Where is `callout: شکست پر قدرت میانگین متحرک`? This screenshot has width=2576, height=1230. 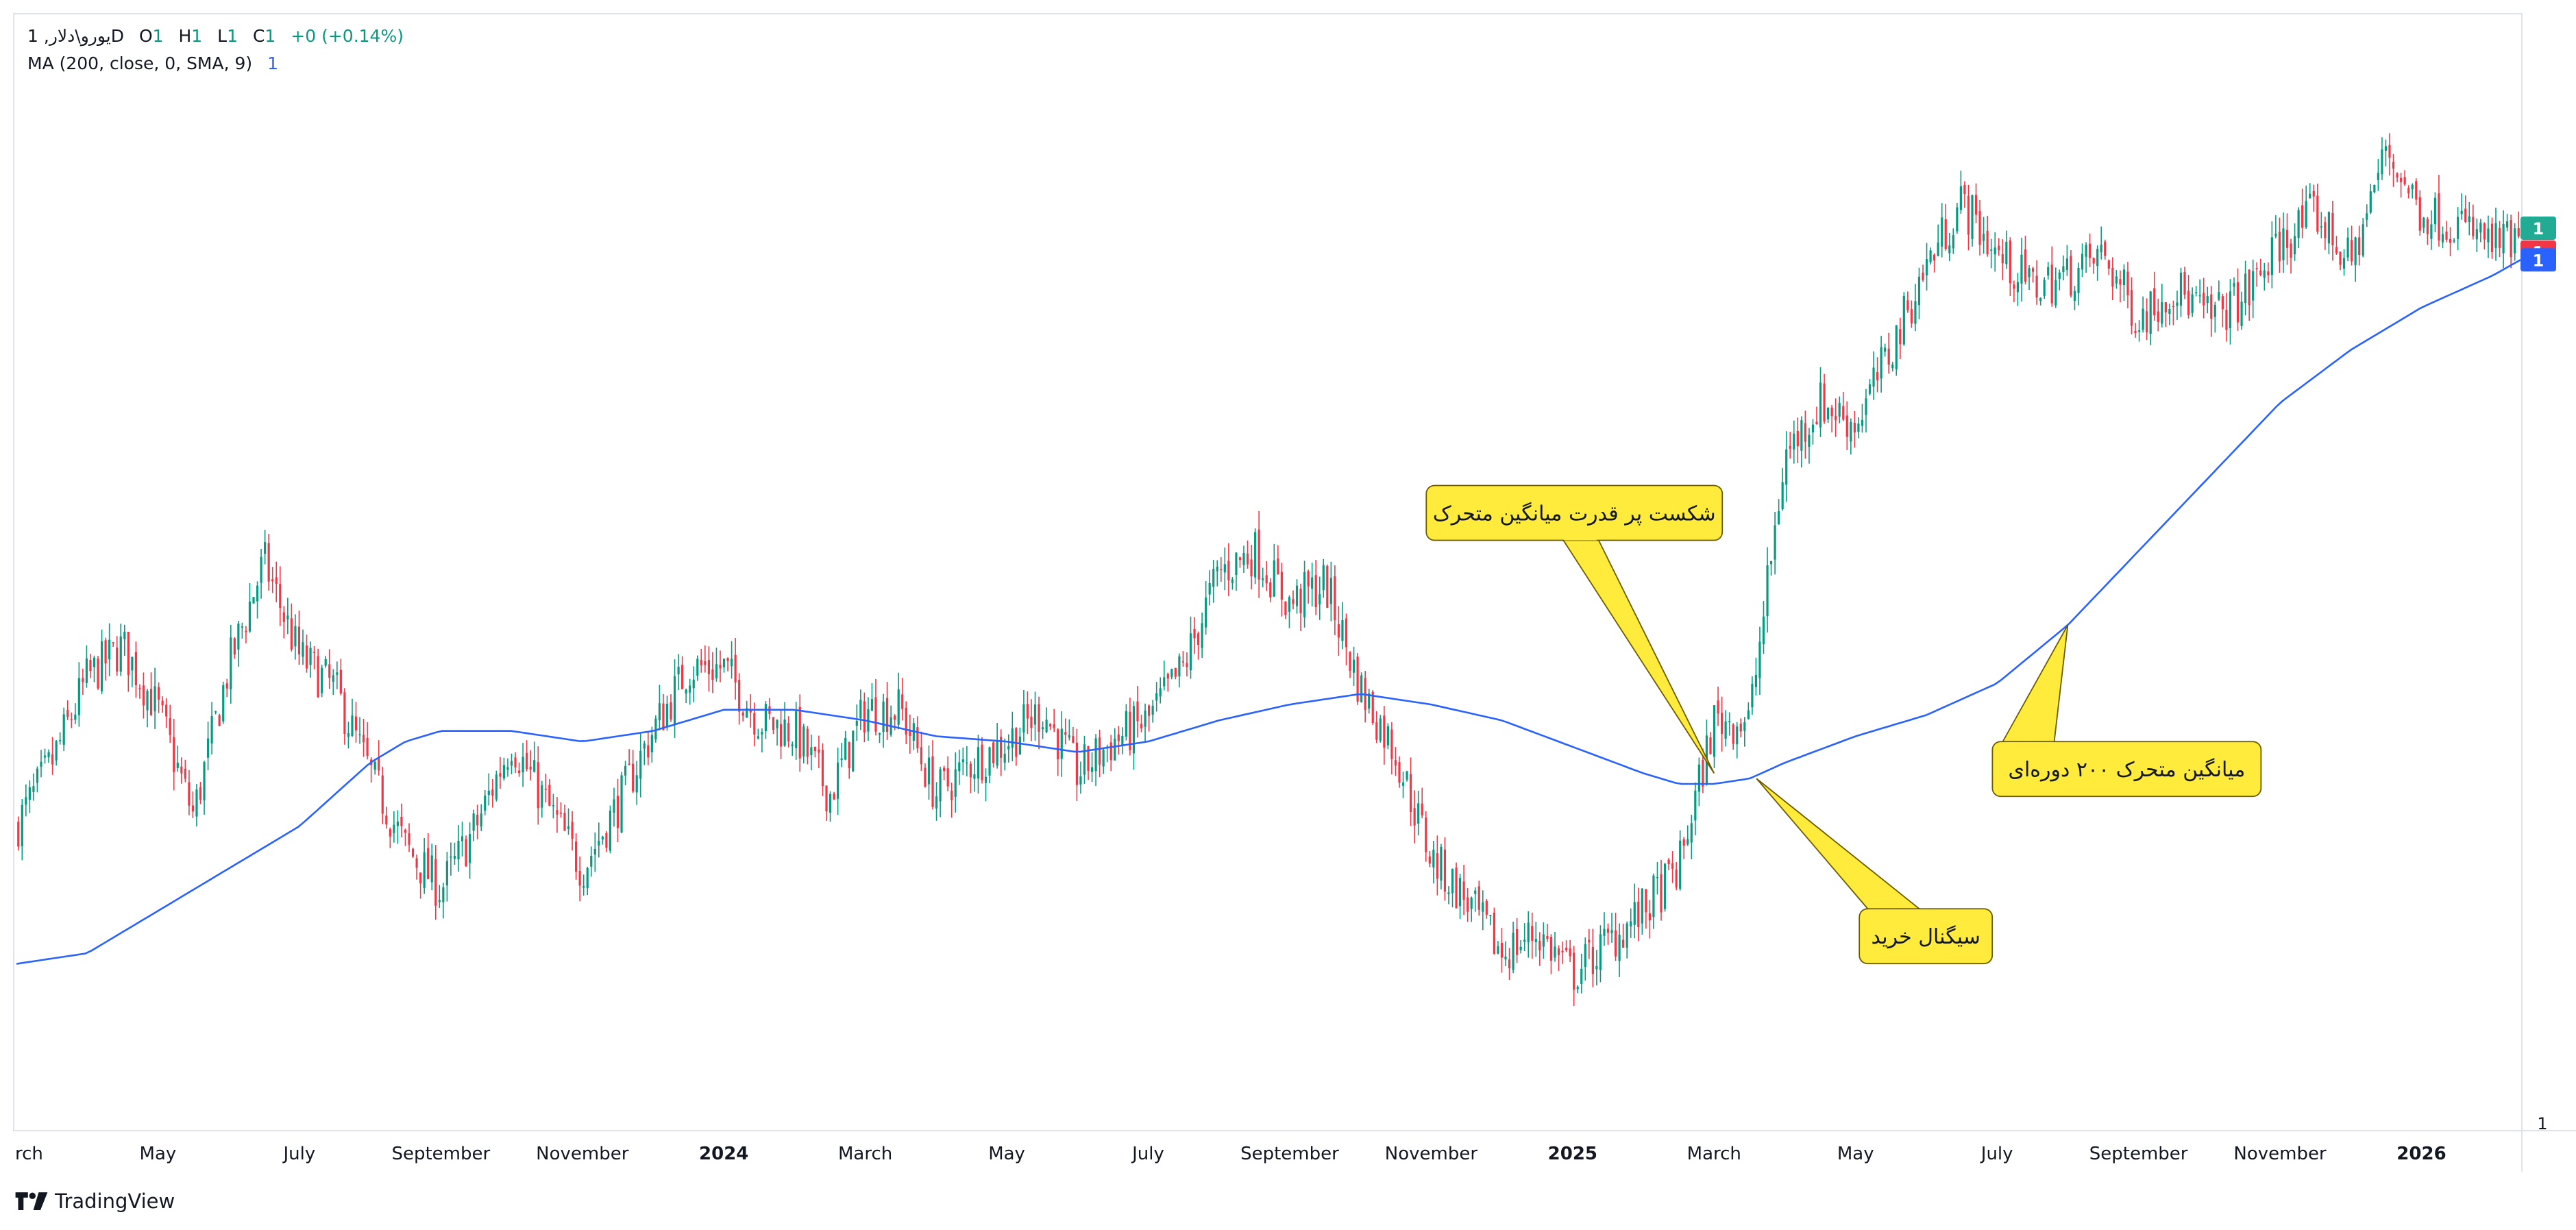
callout: شکست پر قدرت میانگین متحرک is located at coordinates (1575, 629).